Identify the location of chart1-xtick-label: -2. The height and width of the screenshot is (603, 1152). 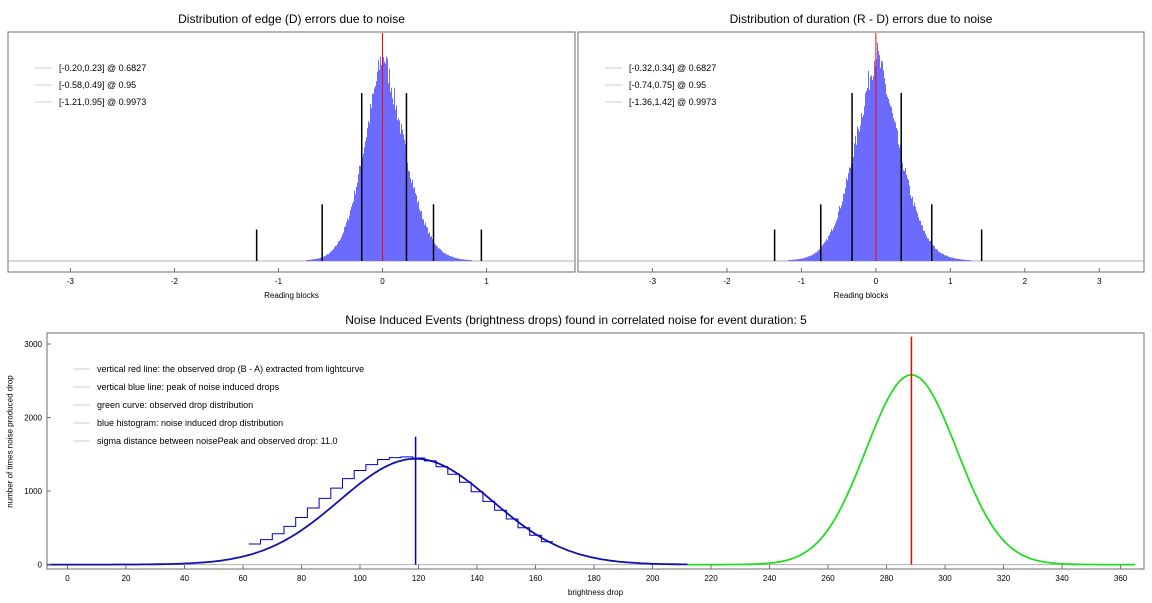
(175, 281).